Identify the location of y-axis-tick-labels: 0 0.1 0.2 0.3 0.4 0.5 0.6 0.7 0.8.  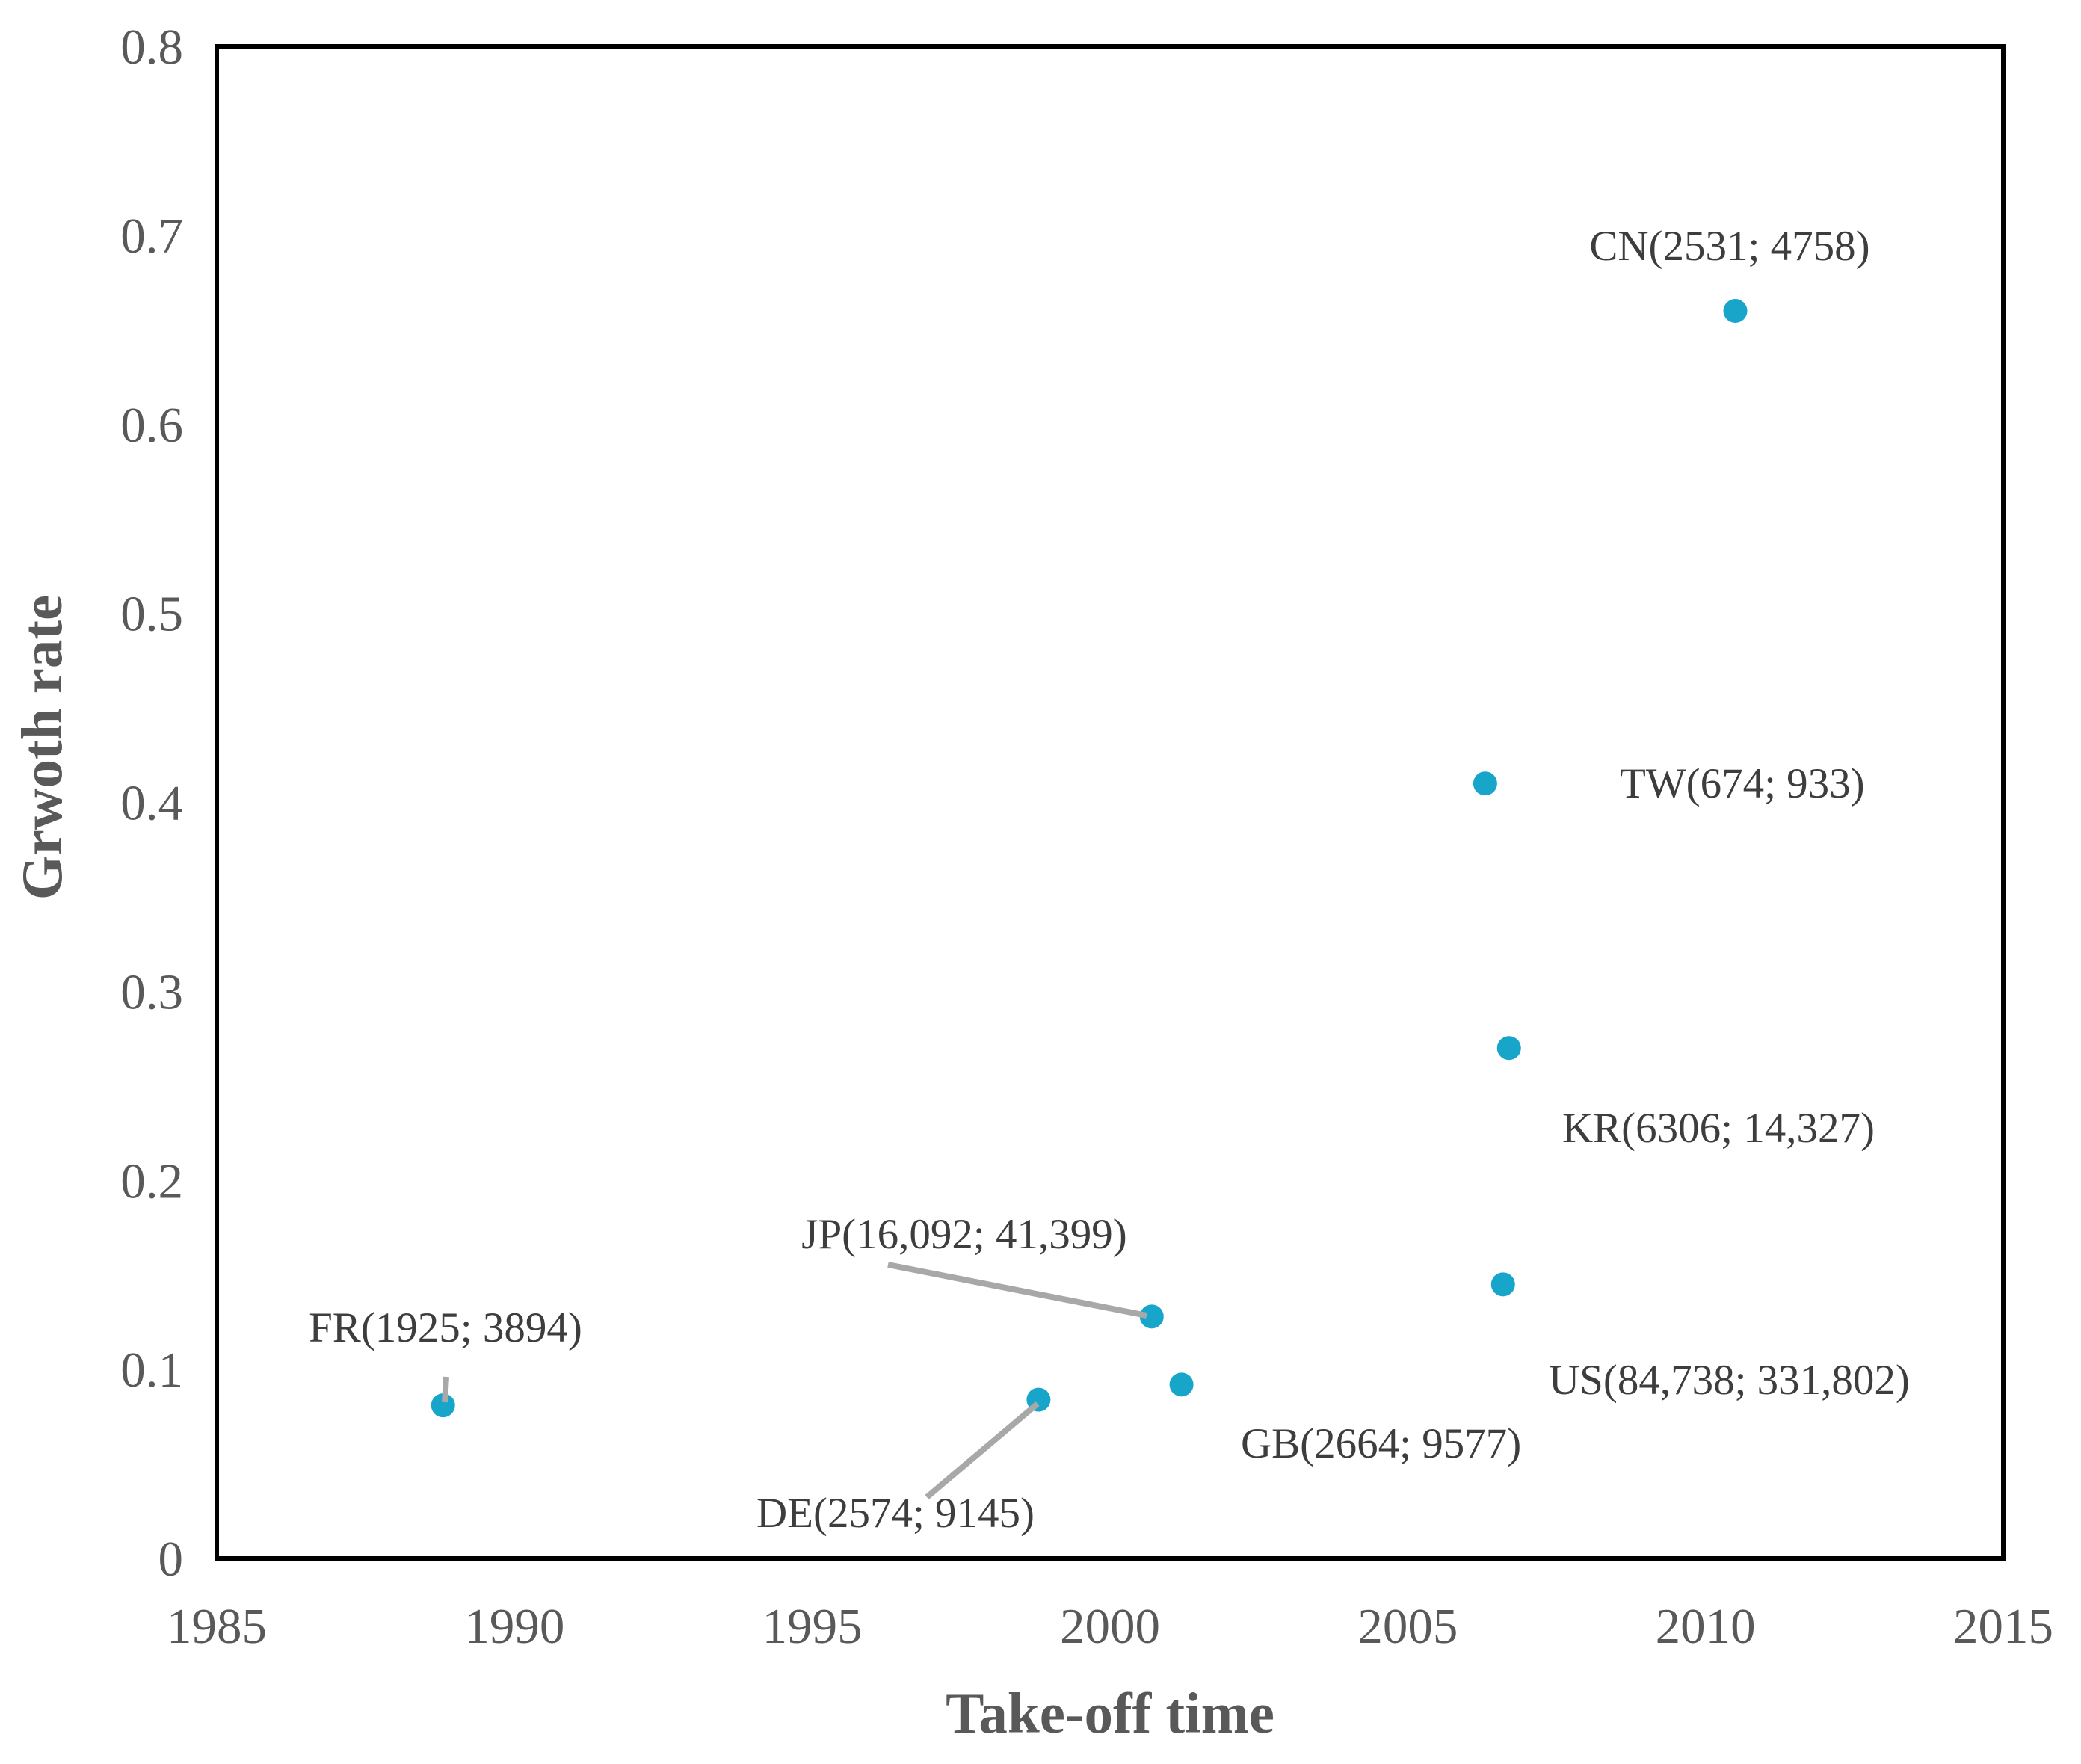
(151, 803).